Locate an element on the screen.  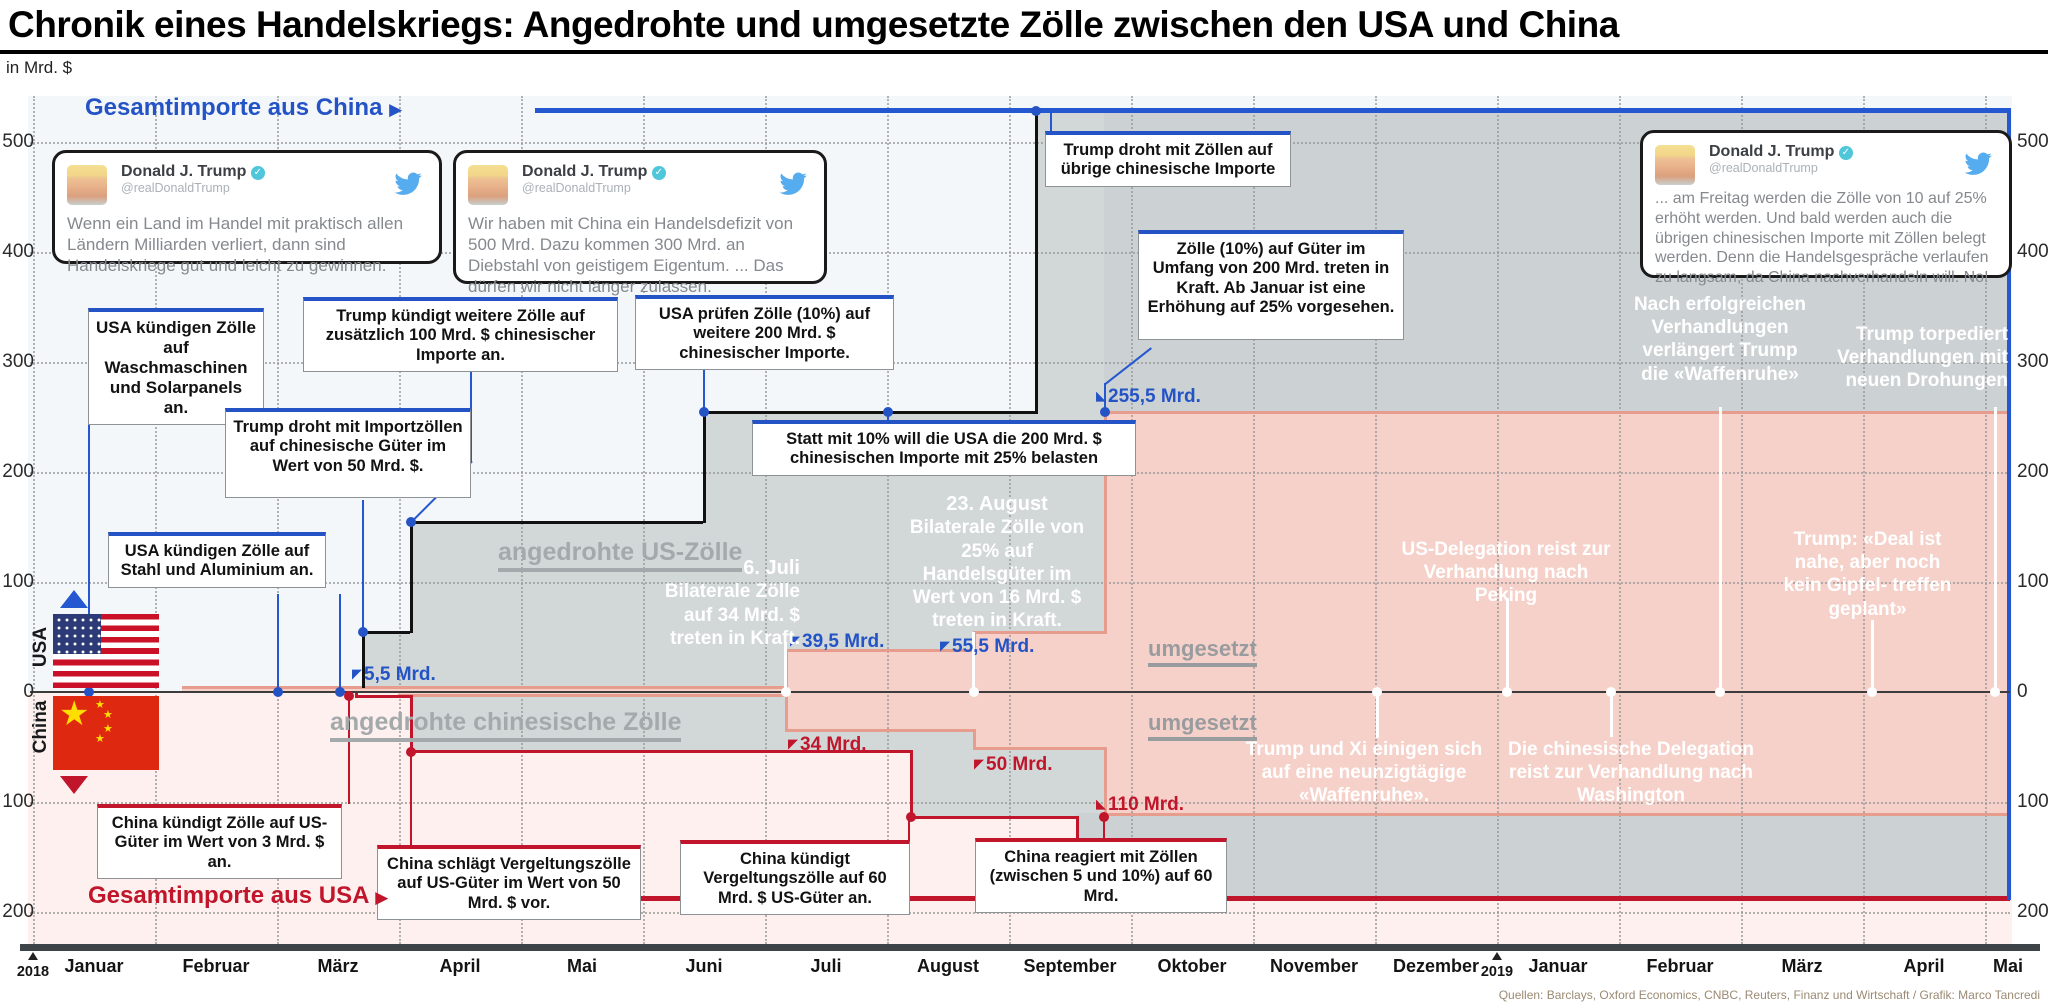
tweet-author: Donald J. Trump is located at coordinates (1772, 151).